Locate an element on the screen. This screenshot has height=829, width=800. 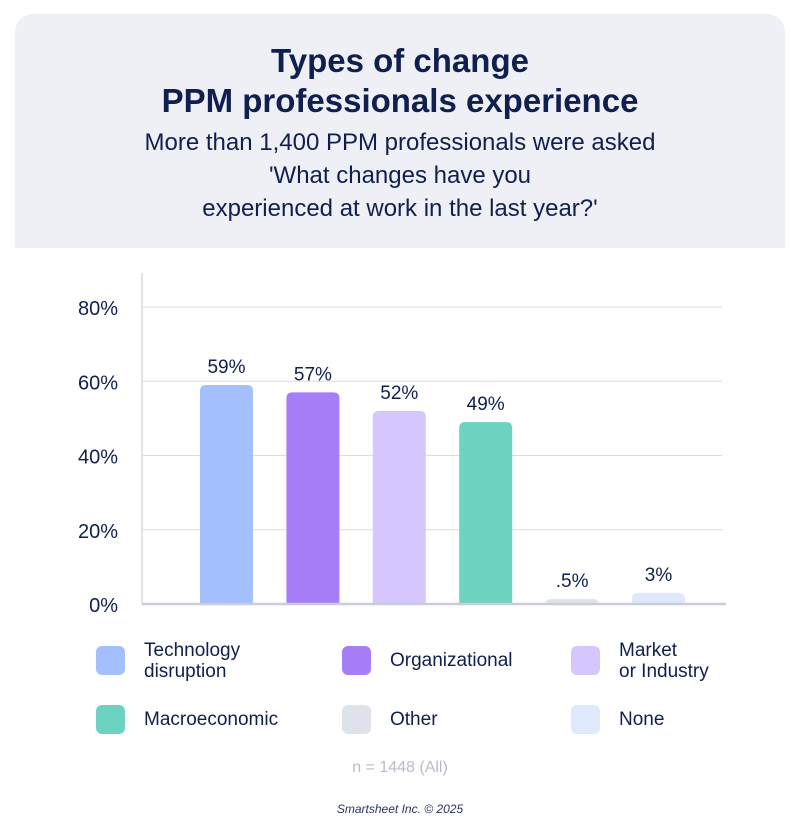
copyright-credit: Smartsheet Inc. © 2025 is located at coordinates (400, 809).